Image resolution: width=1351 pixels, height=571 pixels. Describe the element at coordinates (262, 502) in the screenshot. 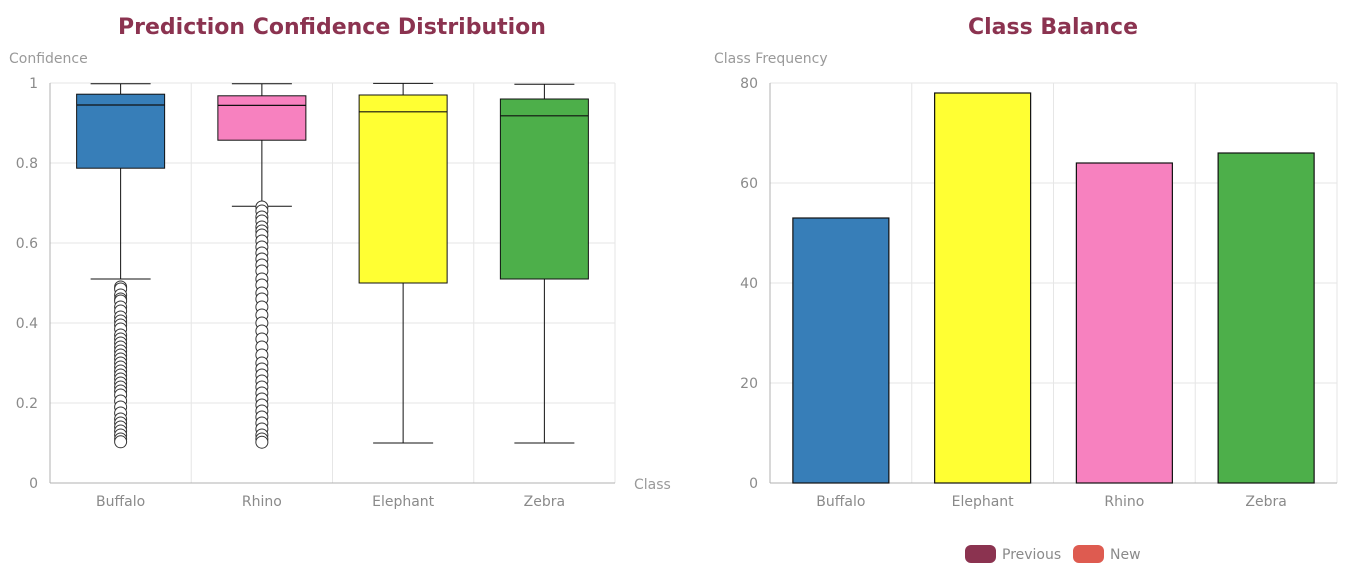

I see `box-xtick-rhino: Rhino` at that location.